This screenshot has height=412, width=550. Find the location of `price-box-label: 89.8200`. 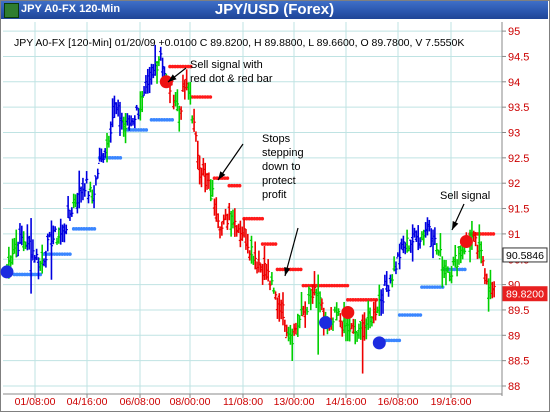

price-box-label: 89.8200 is located at coordinates (525, 295).